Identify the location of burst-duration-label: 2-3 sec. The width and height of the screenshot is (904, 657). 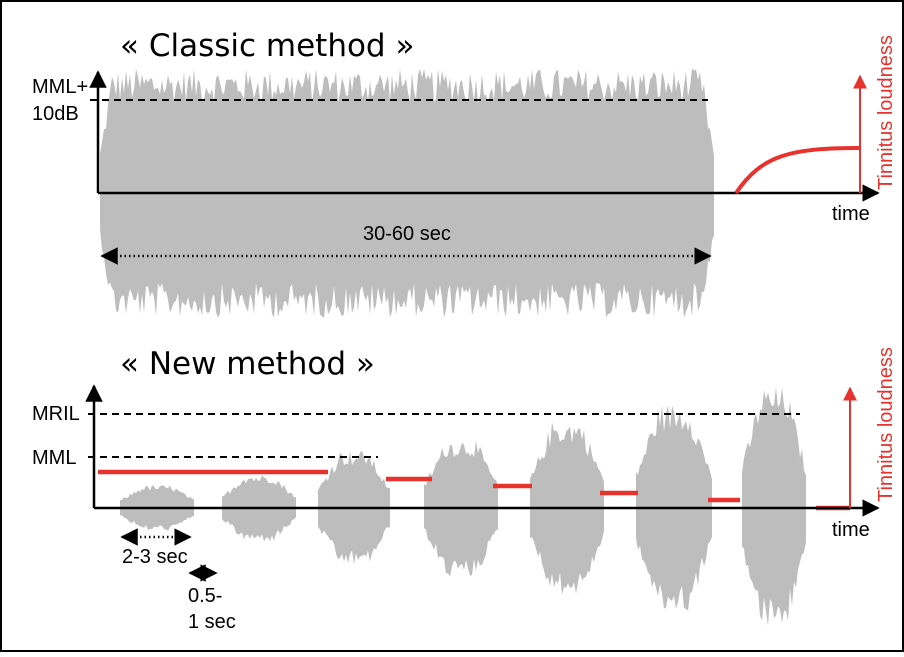
(155, 557).